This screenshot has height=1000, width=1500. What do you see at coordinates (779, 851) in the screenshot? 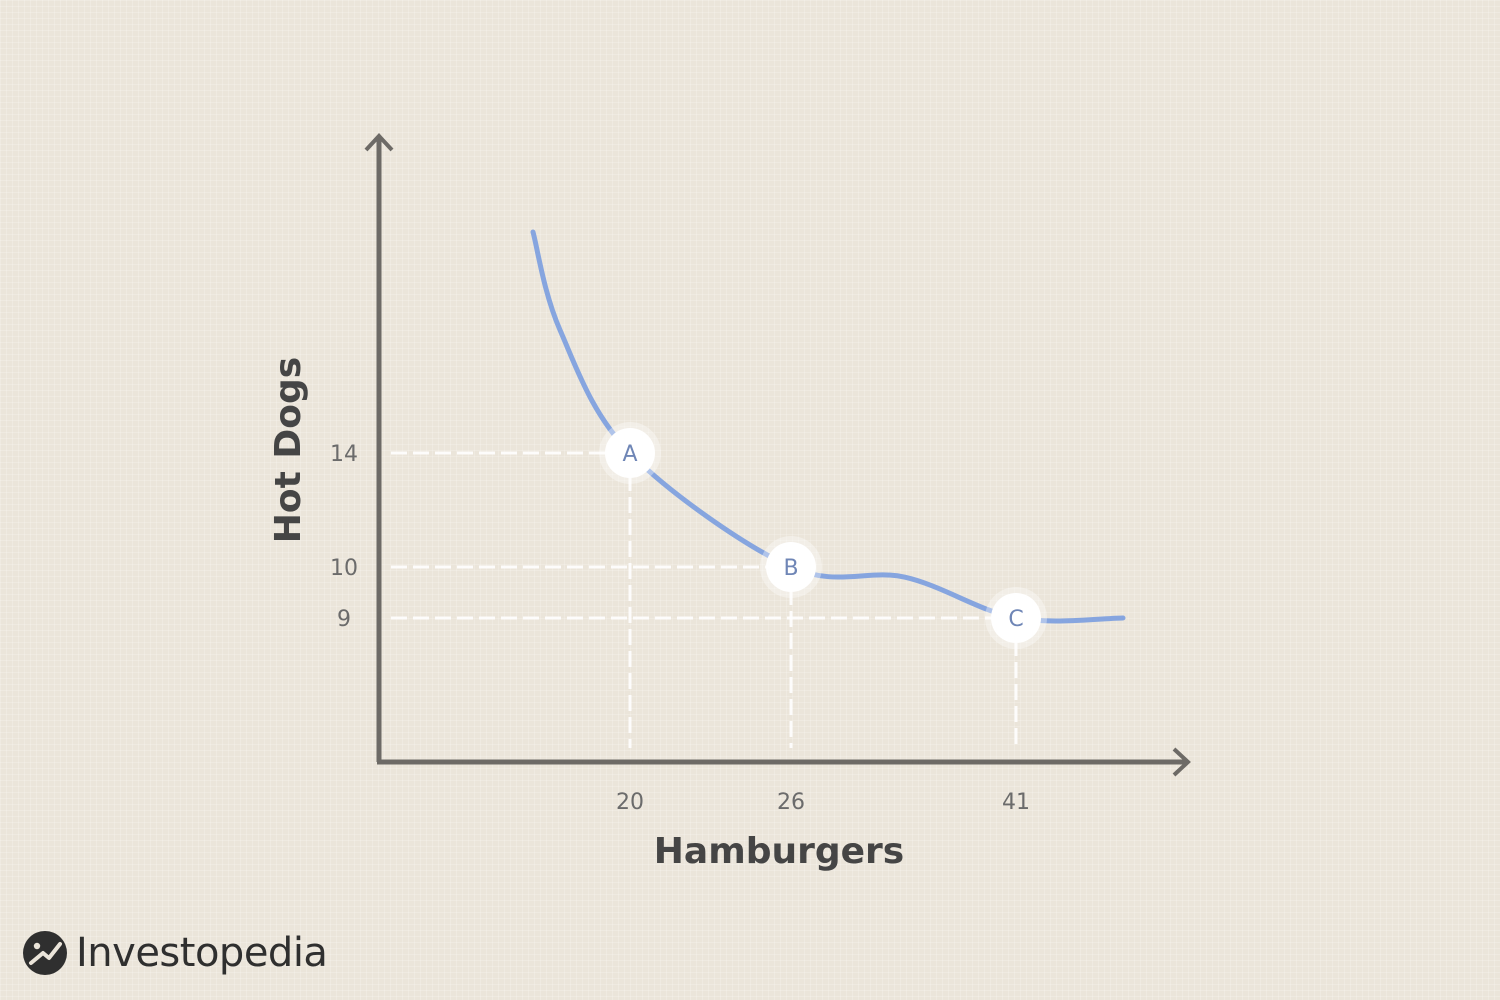
I see `x-axis-title: Hamburgers` at bounding box center [779, 851].